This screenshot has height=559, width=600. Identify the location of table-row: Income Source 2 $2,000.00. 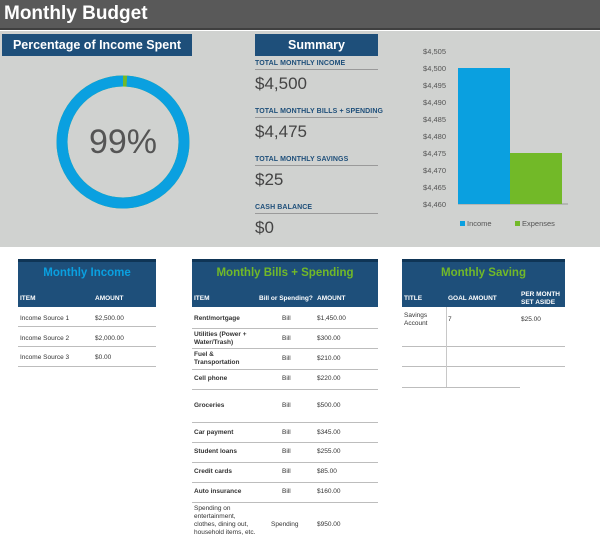
(87, 337).